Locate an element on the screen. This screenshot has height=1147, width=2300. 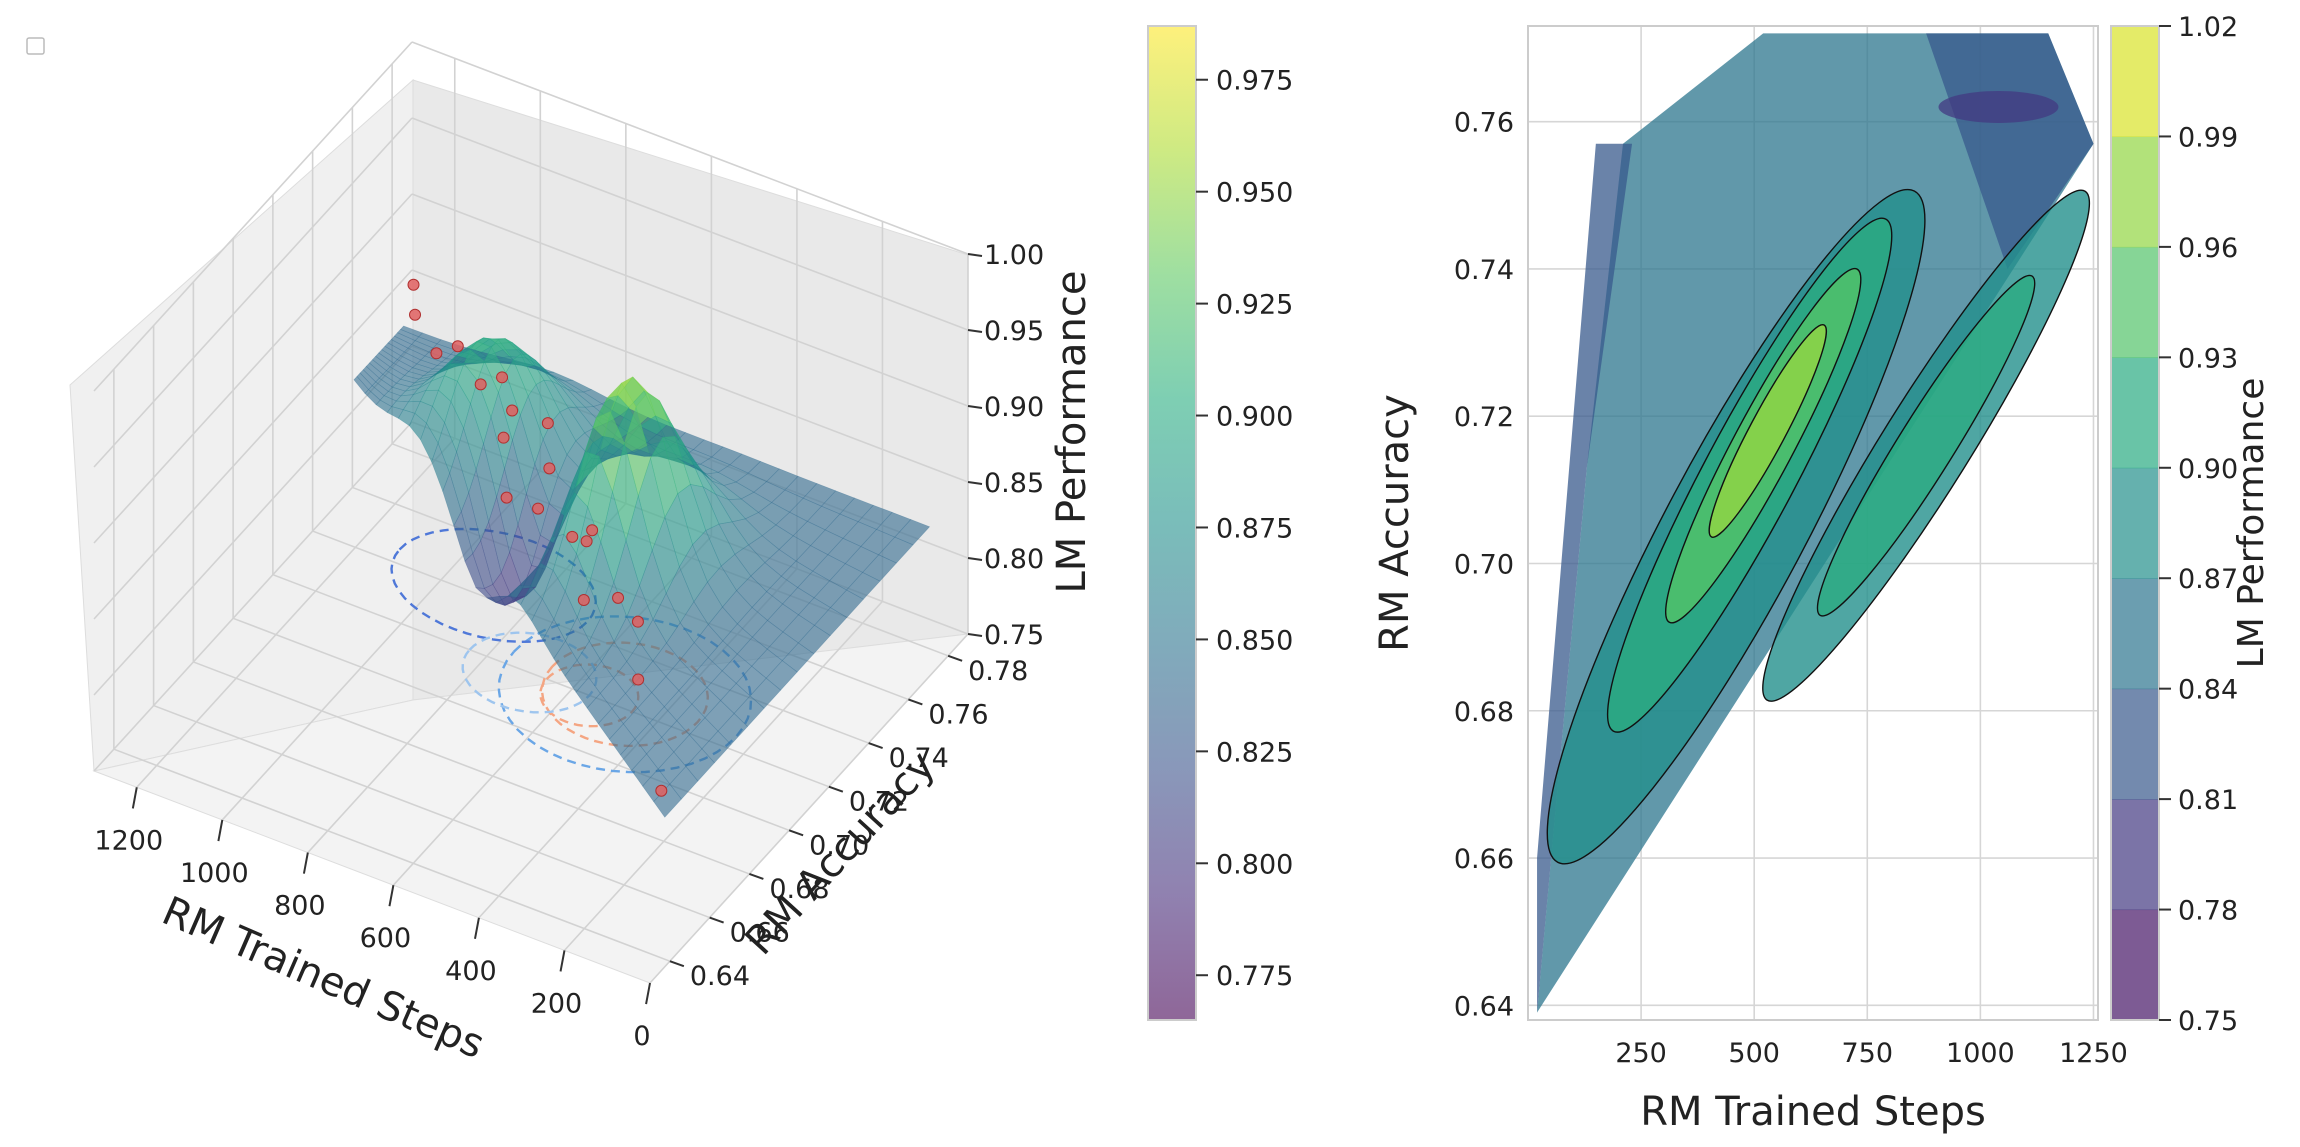
contour-band-low is located at coordinates (1585, 578).